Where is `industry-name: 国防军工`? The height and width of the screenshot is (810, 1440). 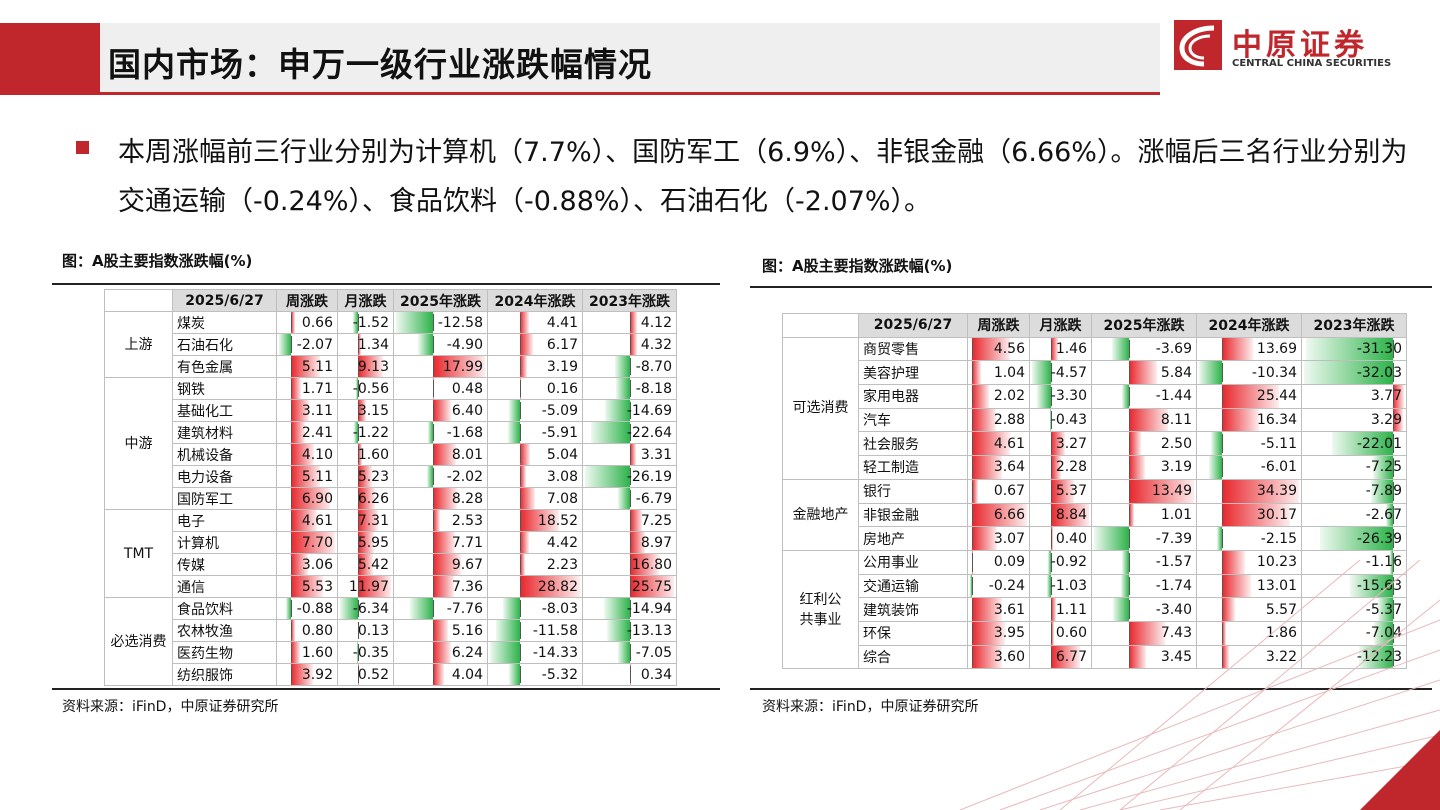 industry-name: 国防军工 is located at coordinates (224, 498).